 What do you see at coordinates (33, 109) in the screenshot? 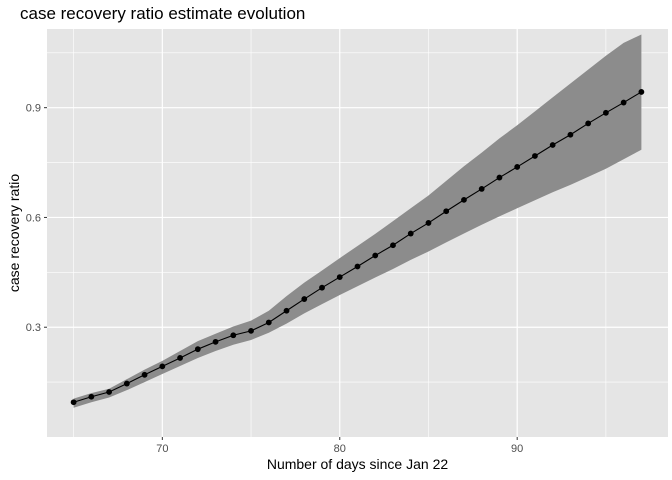
I see `y-tick-label: 0.9` at bounding box center [33, 109].